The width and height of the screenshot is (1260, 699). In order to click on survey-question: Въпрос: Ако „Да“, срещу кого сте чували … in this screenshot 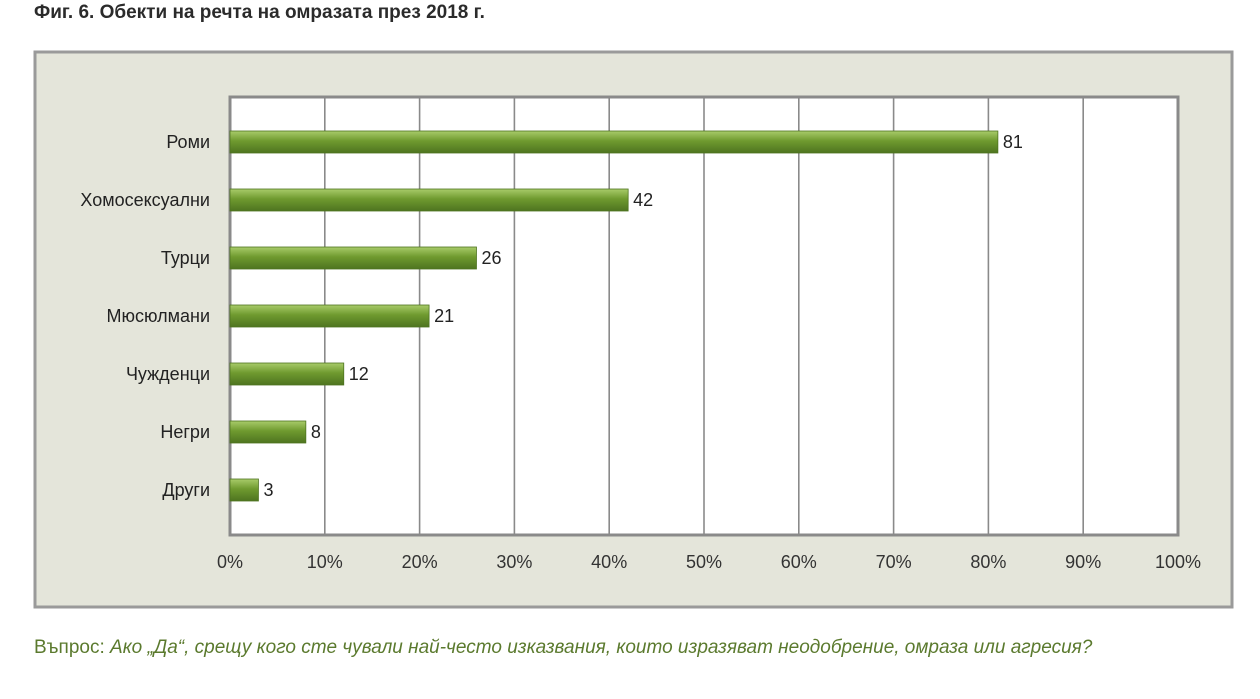, I will do `click(624, 648)`.